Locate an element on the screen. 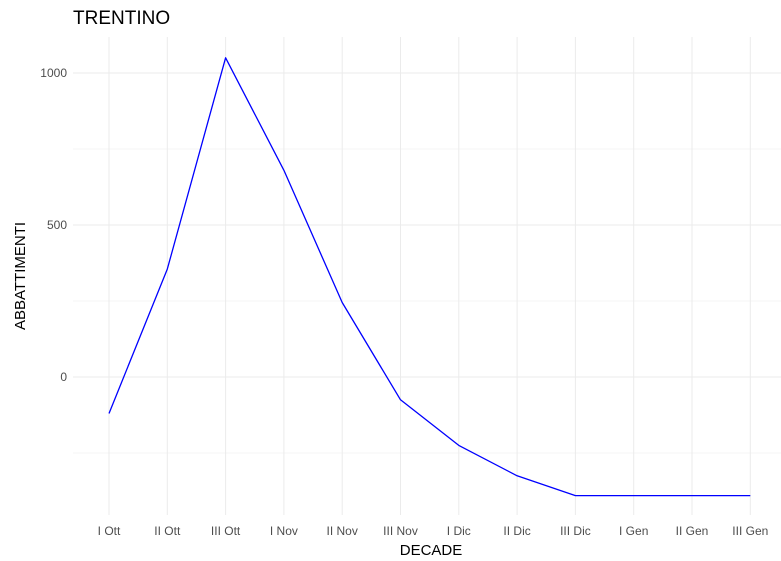  y-tick-label: 0 is located at coordinates (63, 377).